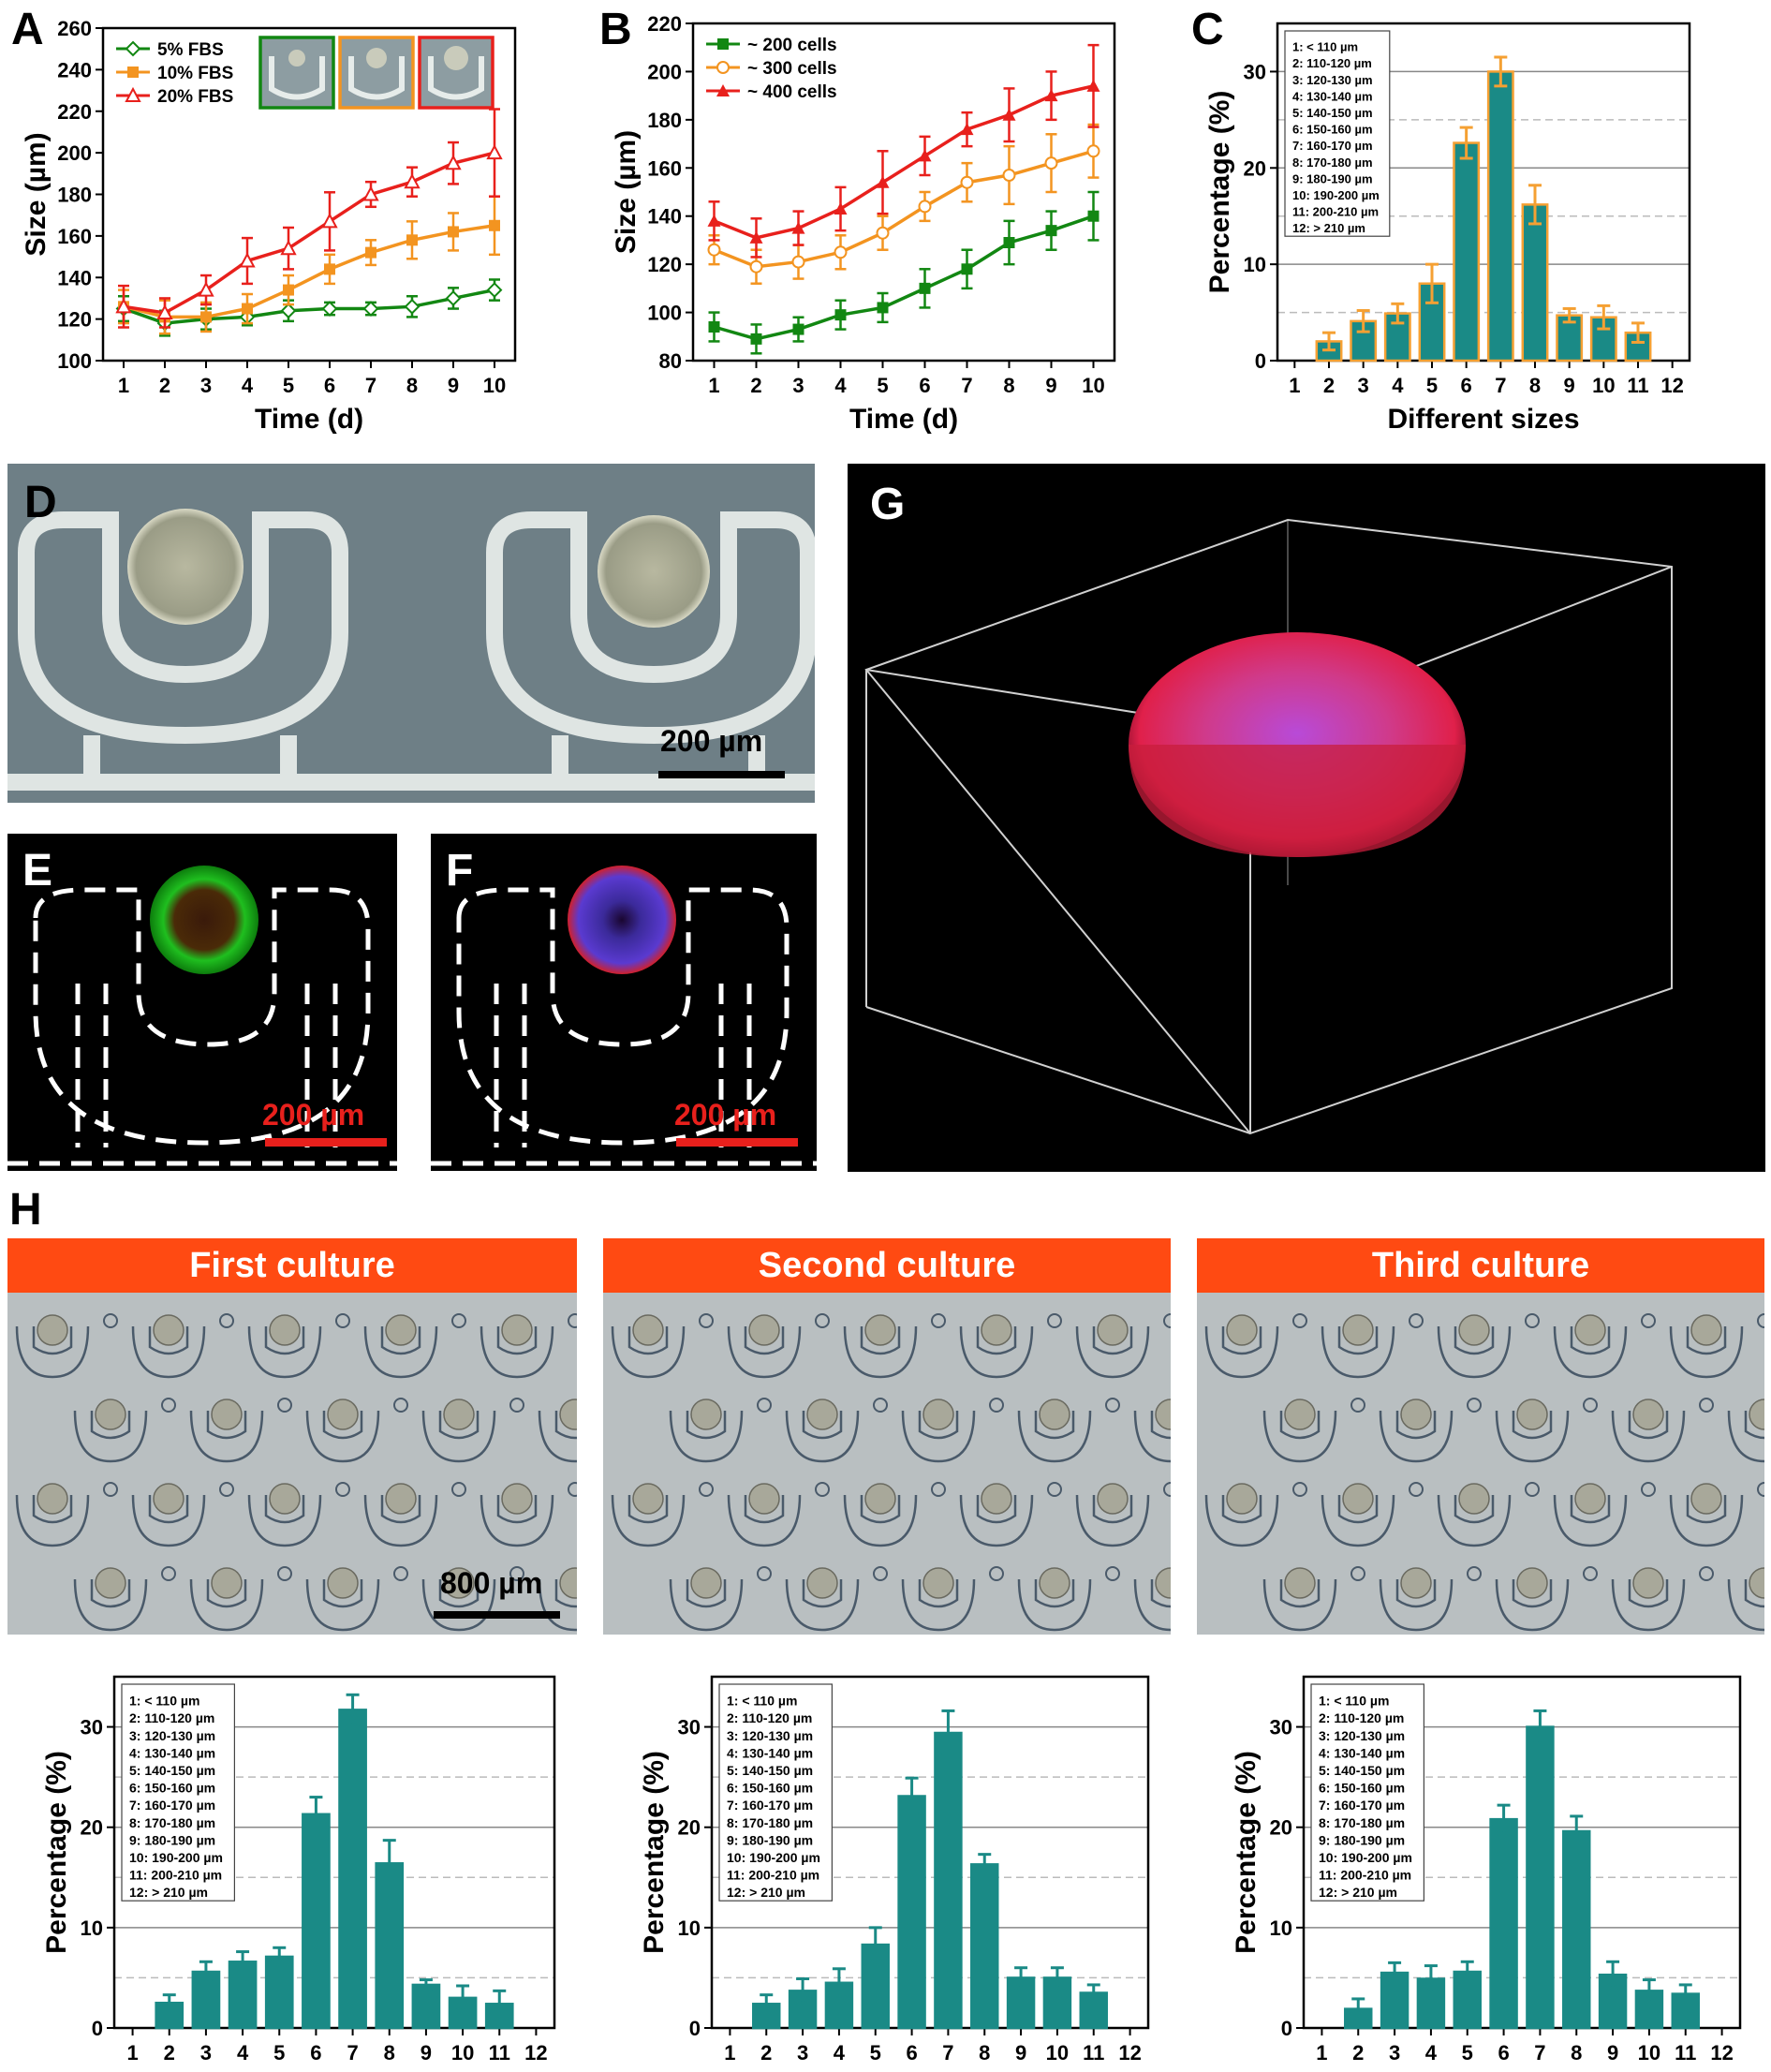 Image resolution: width=1771 pixels, height=2072 pixels. Describe the element at coordinates (1483, 419) in the screenshot. I see `x-axis-label: Different sizes` at that location.